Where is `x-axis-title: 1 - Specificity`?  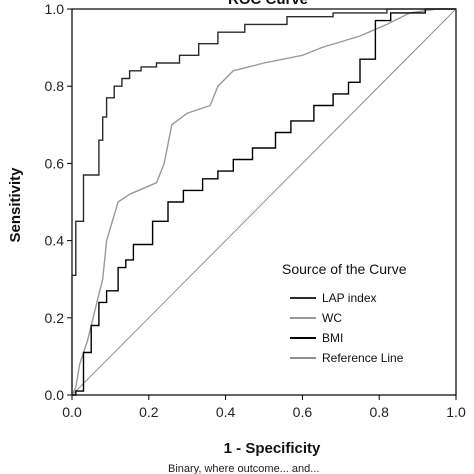
x-axis-title: 1 - Specificity is located at coordinates (272, 448).